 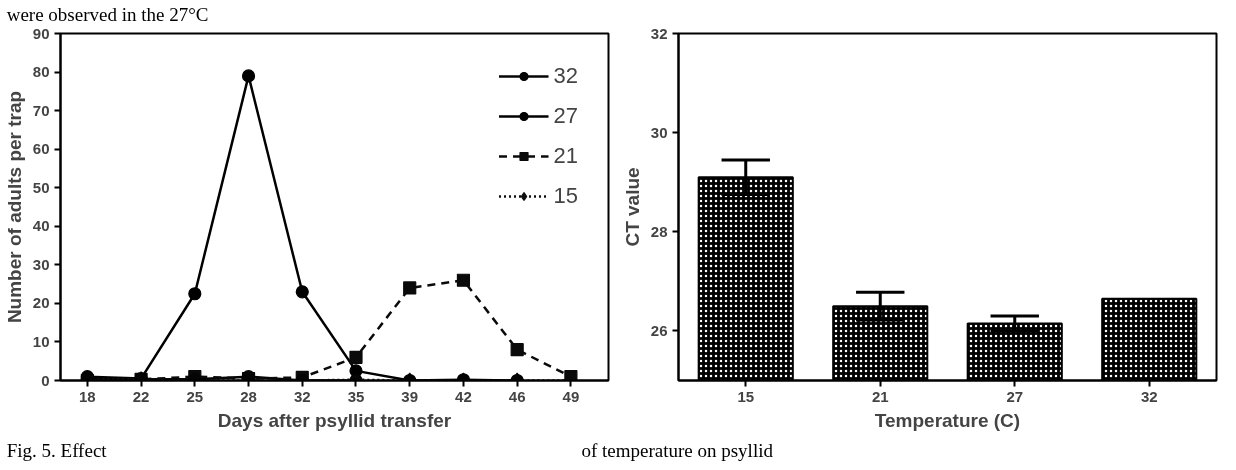 What do you see at coordinates (463, 396) in the screenshot?
I see `x-tick-label: 42` at bounding box center [463, 396].